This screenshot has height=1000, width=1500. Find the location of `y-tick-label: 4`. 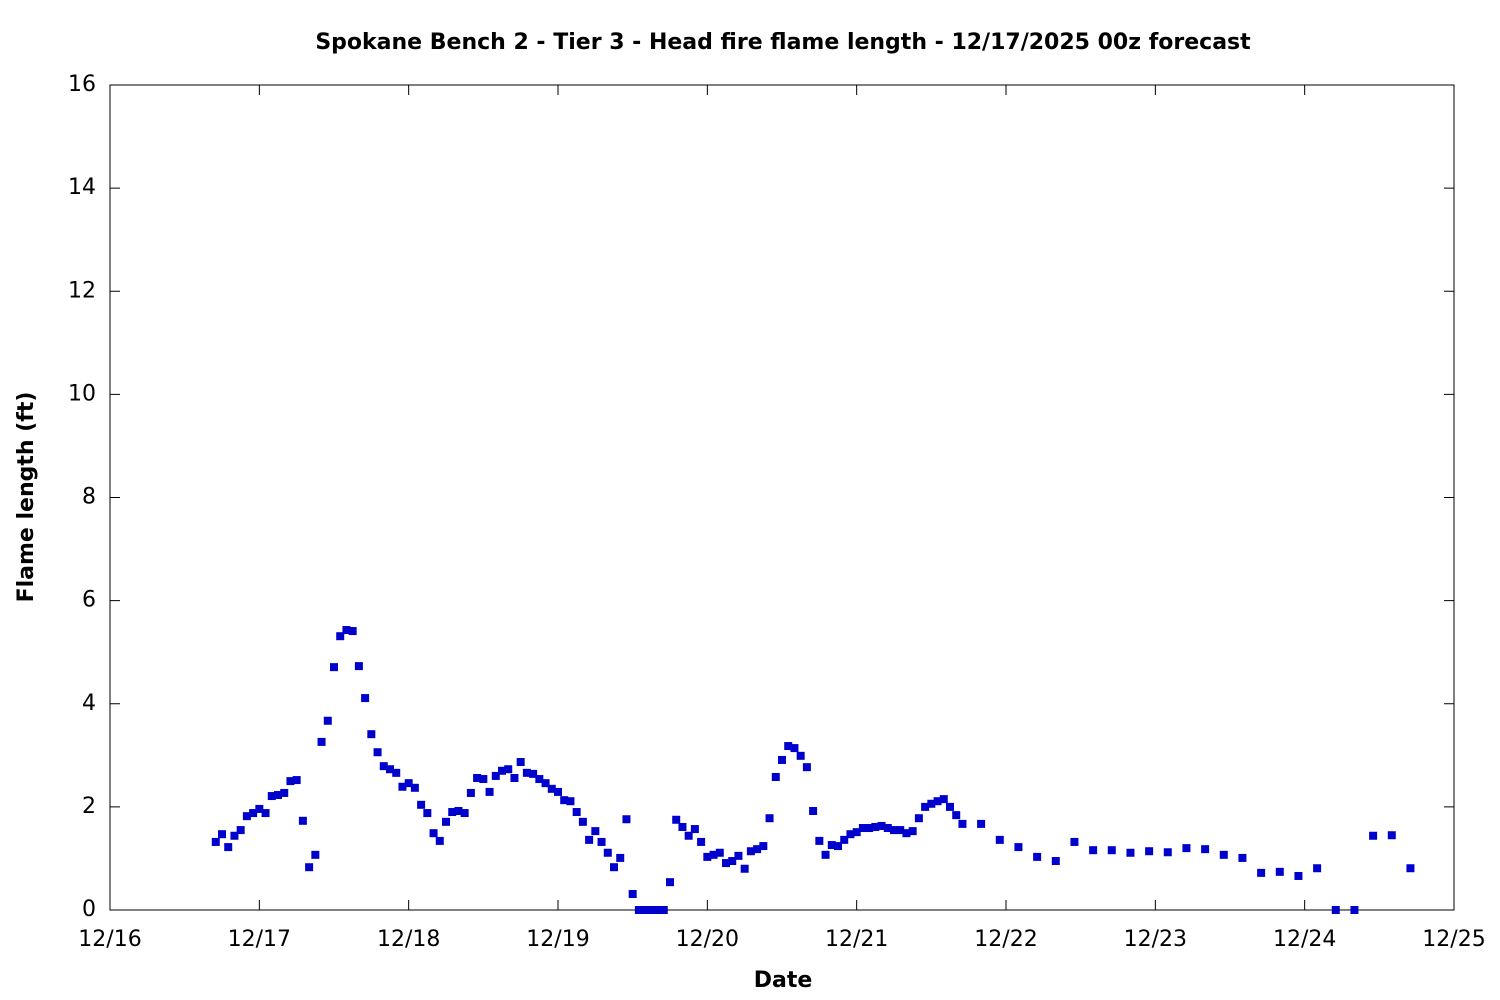

y-tick-label: 4 is located at coordinates (89, 703).